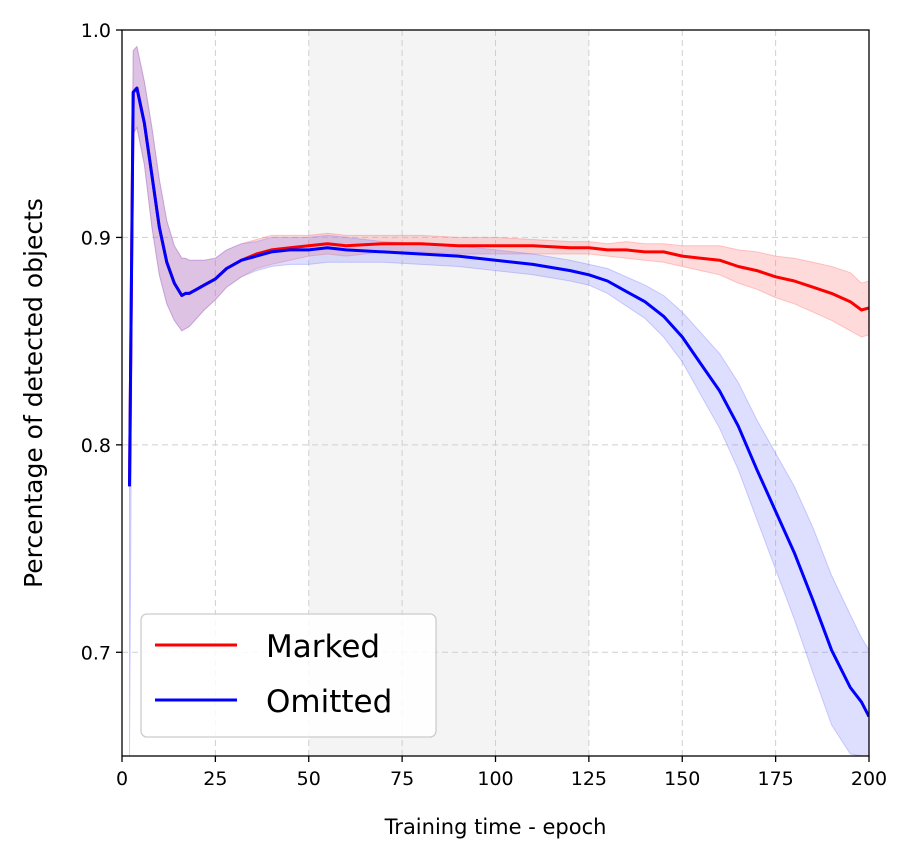  Describe the element at coordinates (288, 675) in the screenshot. I see `legend: Marked Omitted` at that location.